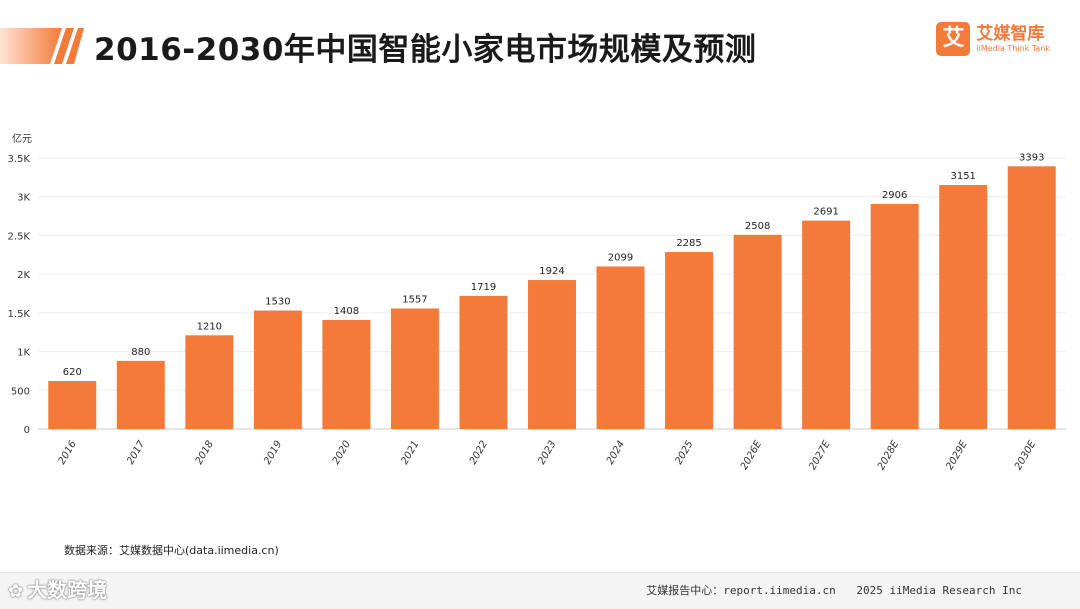  I want to click on footer-bar, so click(540, 590).